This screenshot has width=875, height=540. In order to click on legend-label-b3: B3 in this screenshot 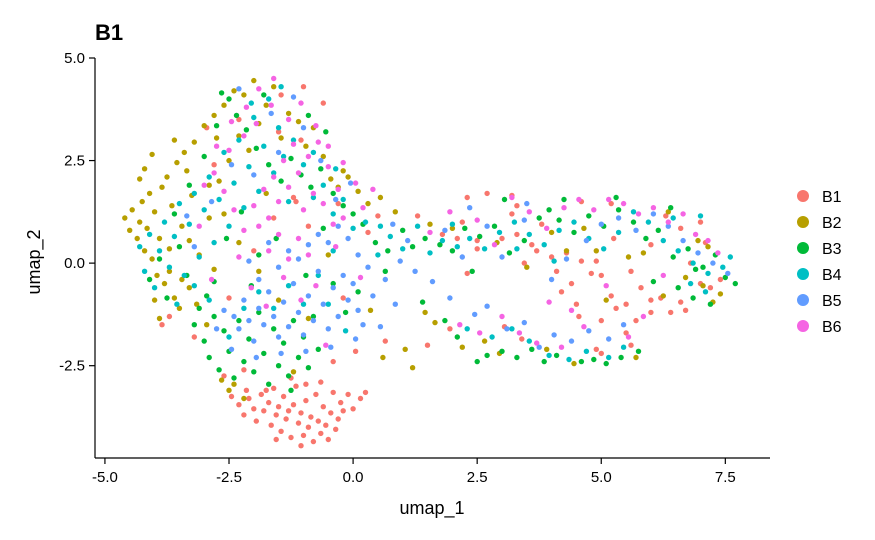, I will do `click(832, 249)`.